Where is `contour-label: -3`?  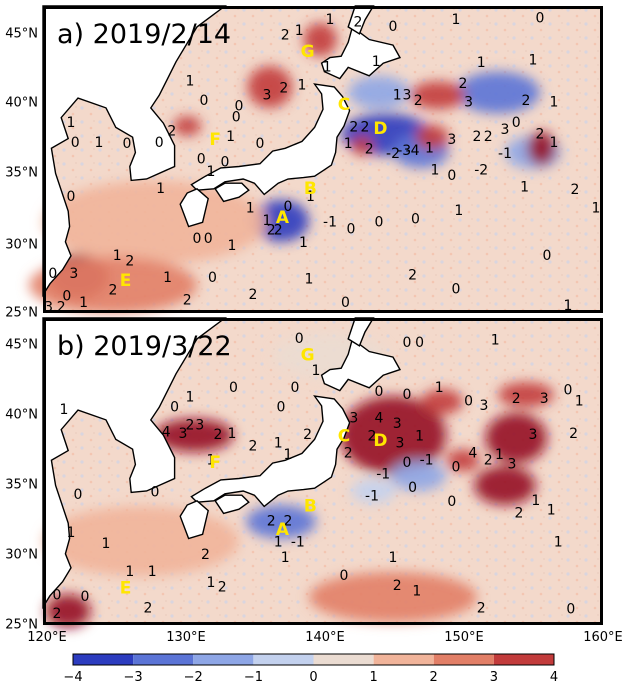
contour-label: -3 is located at coordinates (404, 151).